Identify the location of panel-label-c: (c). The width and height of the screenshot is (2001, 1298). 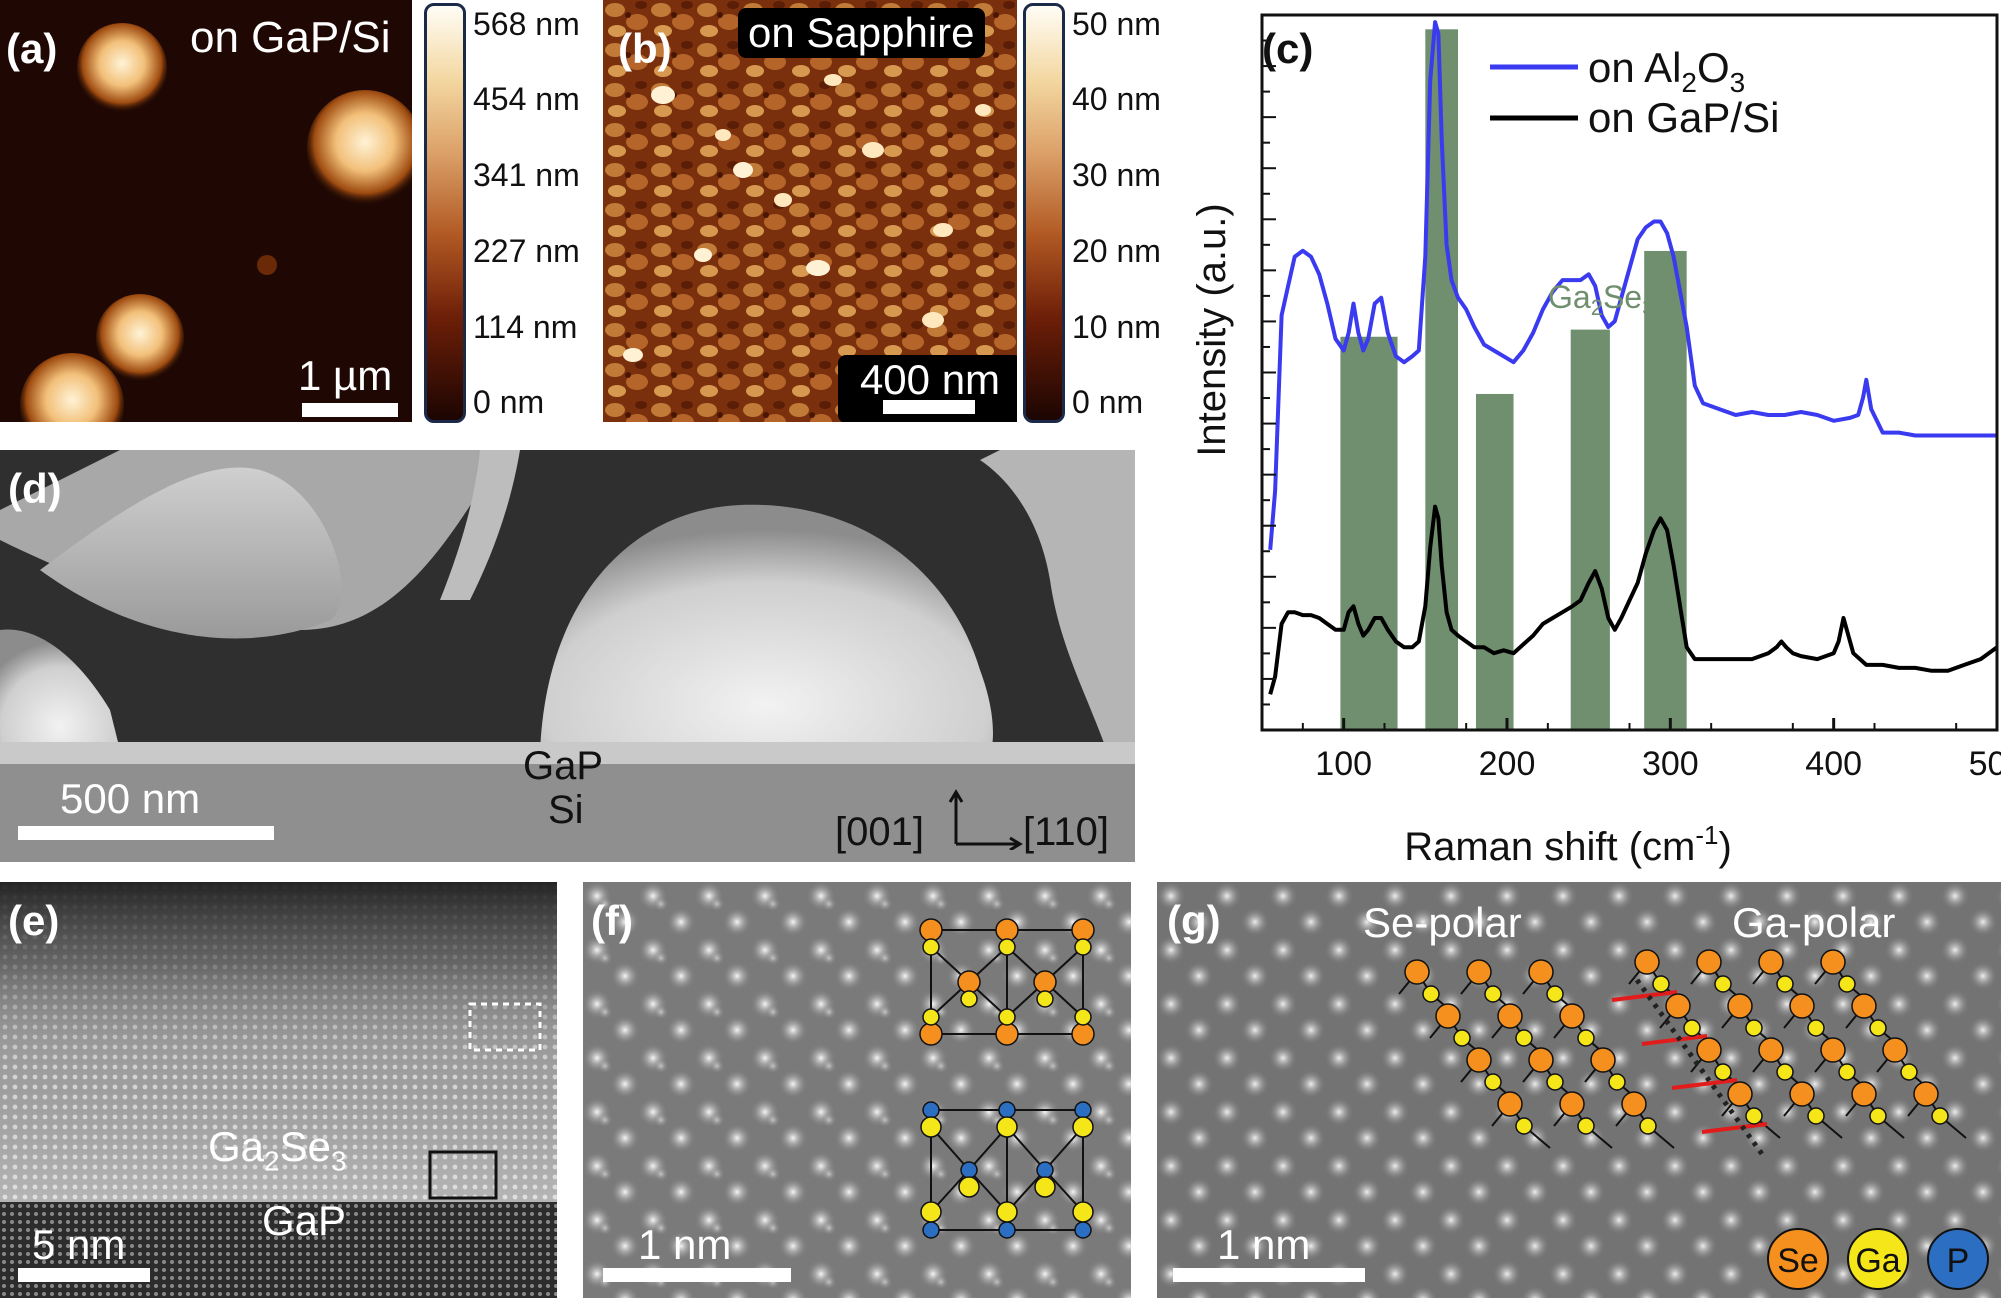
(1288, 48).